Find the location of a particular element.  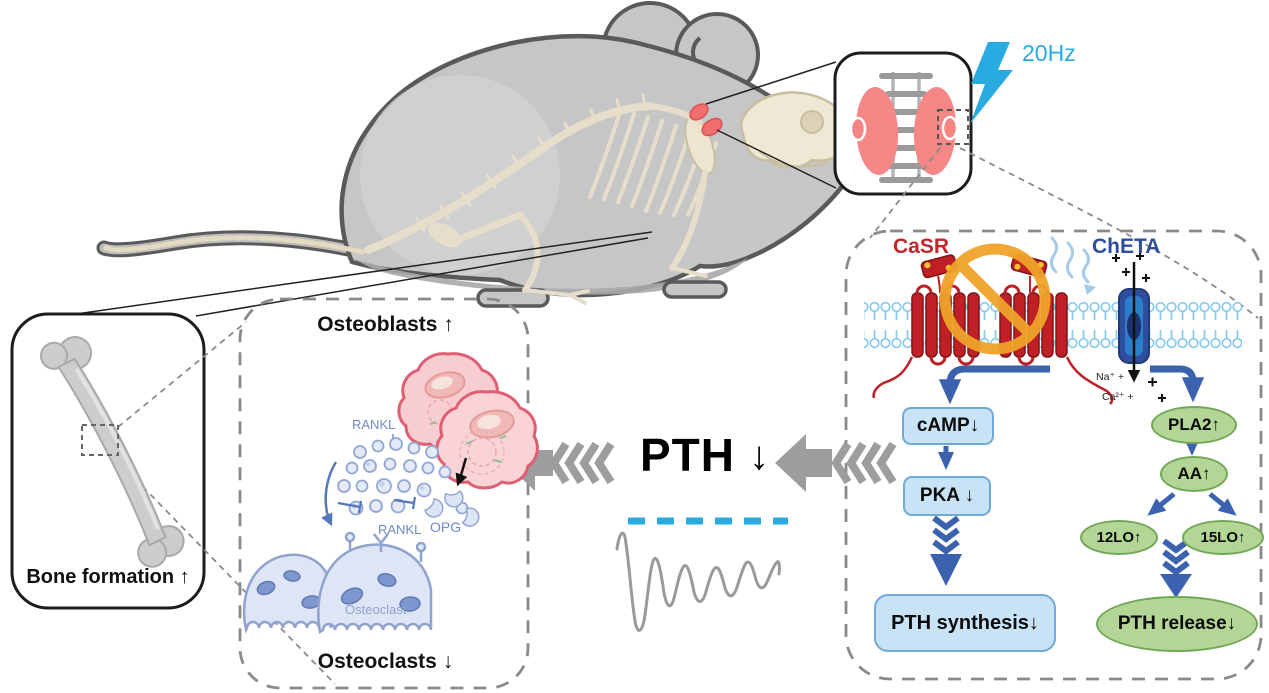

opg-molecule-icon is located at coordinates (452, 508).